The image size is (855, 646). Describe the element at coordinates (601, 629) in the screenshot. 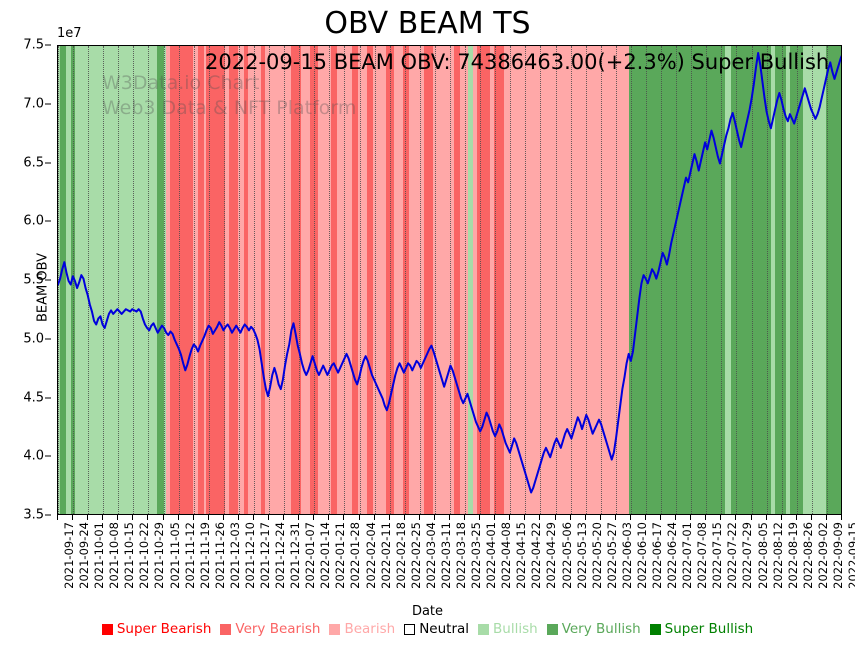

I see `legend-label: Very Bullish` at that location.